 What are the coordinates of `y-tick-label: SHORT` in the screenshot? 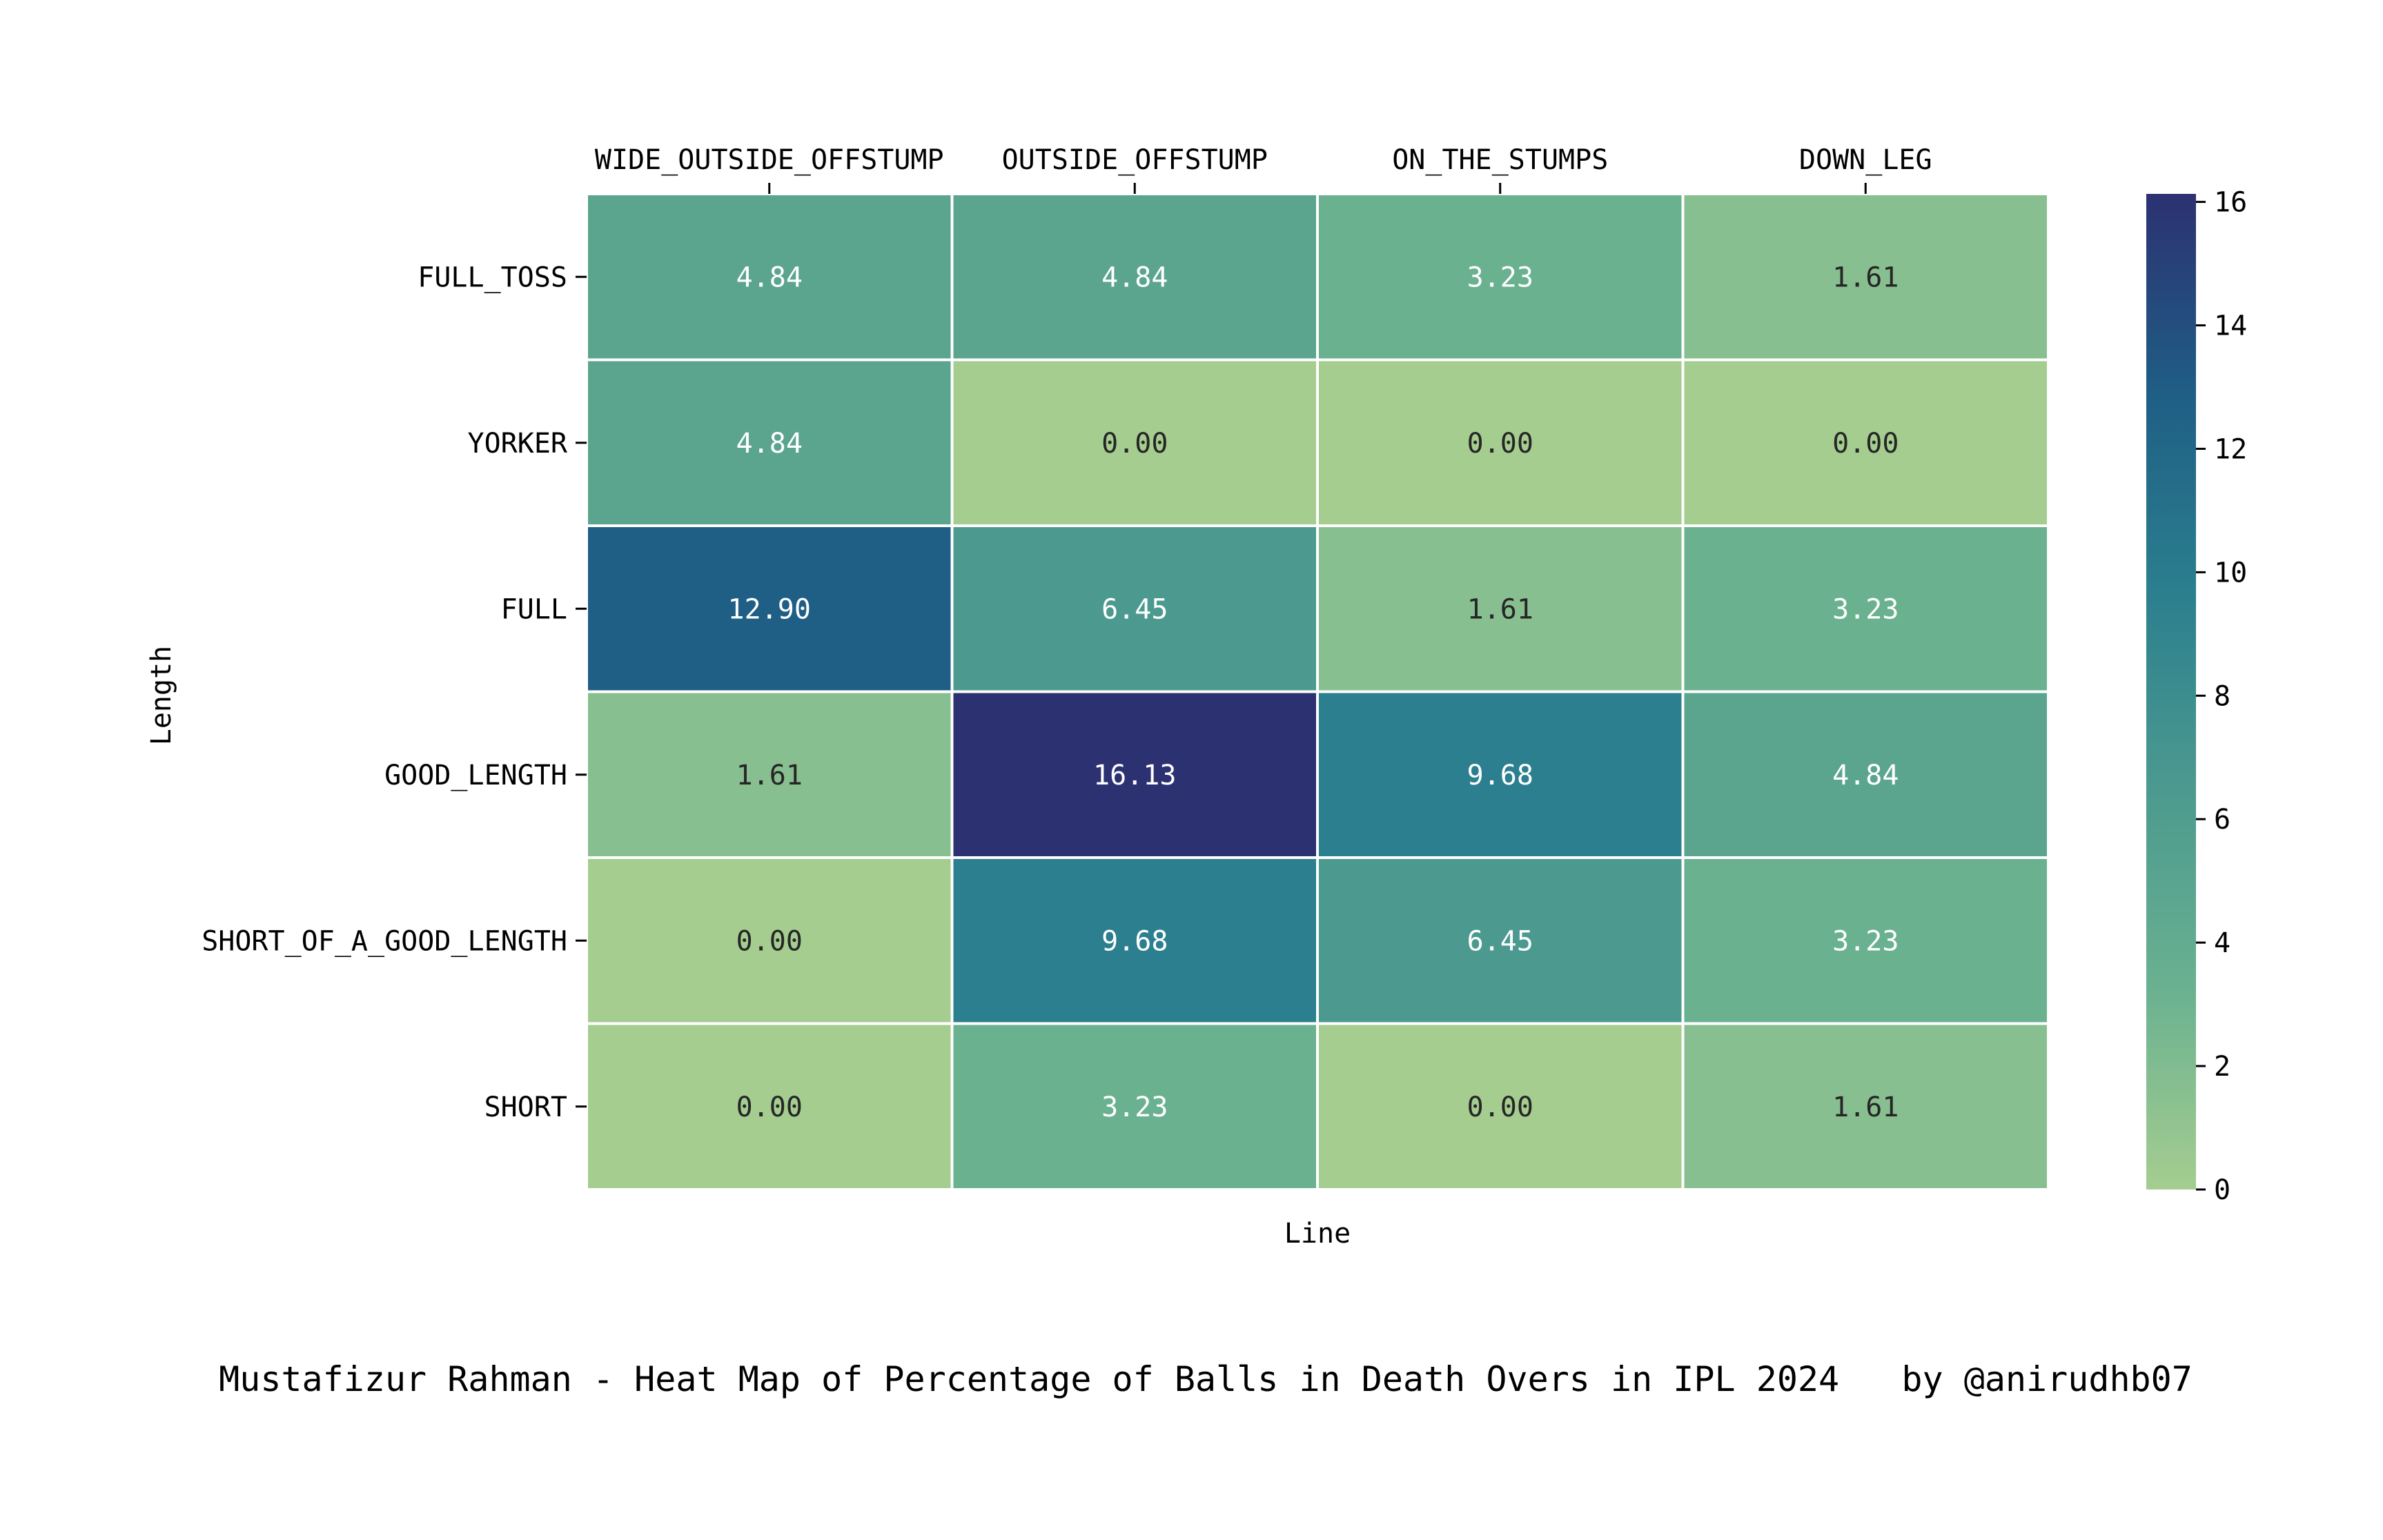 It's located at (525, 1108).